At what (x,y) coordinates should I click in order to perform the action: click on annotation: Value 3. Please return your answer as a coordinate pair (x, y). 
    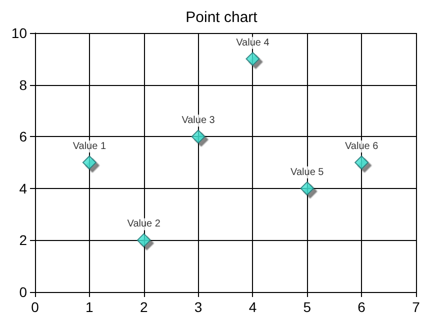
    Looking at the image, I should click on (199, 120).